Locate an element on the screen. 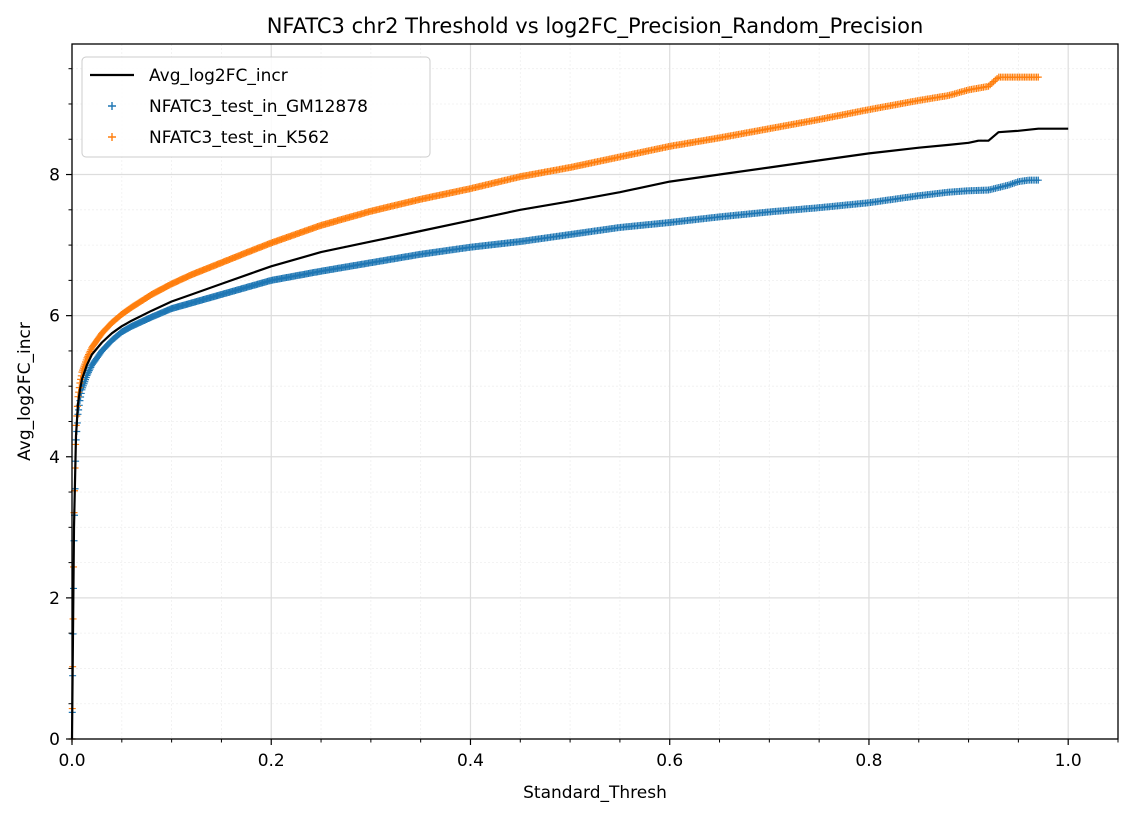  legend-label: Avg_log2FC_incr is located at coordinates (218, 76).